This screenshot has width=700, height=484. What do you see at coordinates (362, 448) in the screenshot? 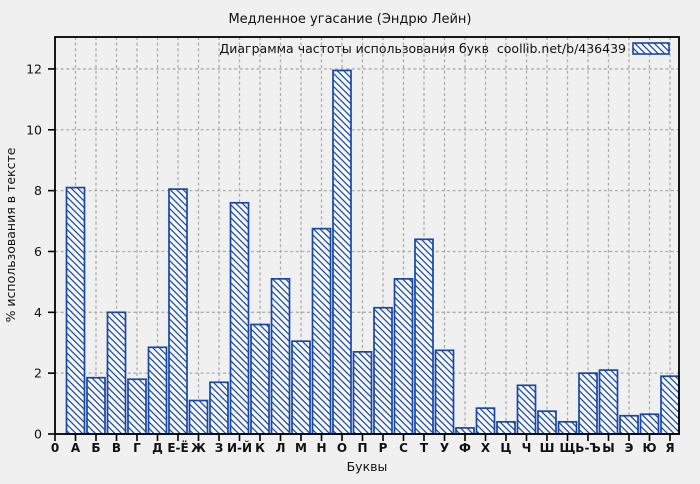
I see `x-tick-label-П: П` at bounding box center [362, 448].